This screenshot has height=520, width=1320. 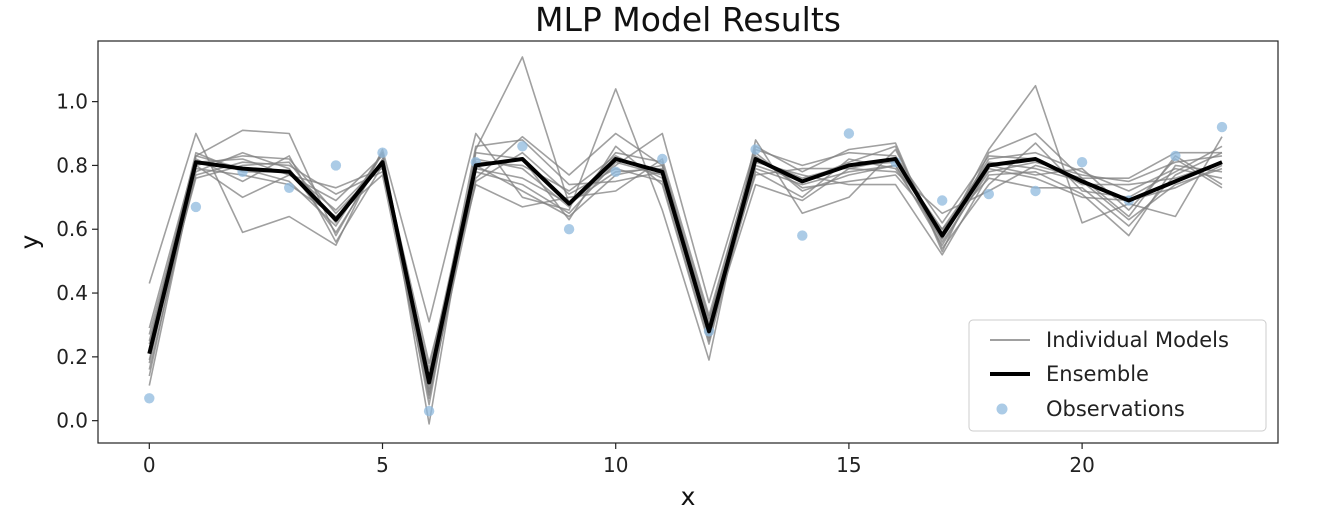 I want to click on y-axis-title: y, so click(x=29, y=241).